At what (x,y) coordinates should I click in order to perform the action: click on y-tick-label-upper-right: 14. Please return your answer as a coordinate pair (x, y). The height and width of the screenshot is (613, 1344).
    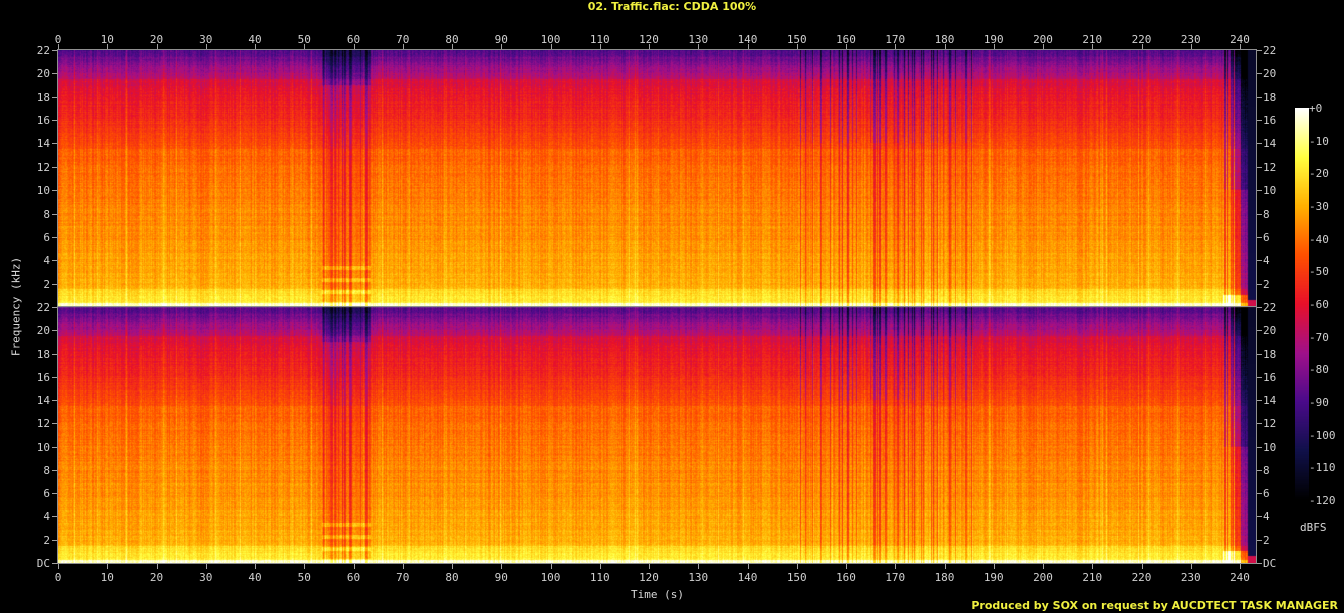
    Looking at the image, I should click on (1270, 144).